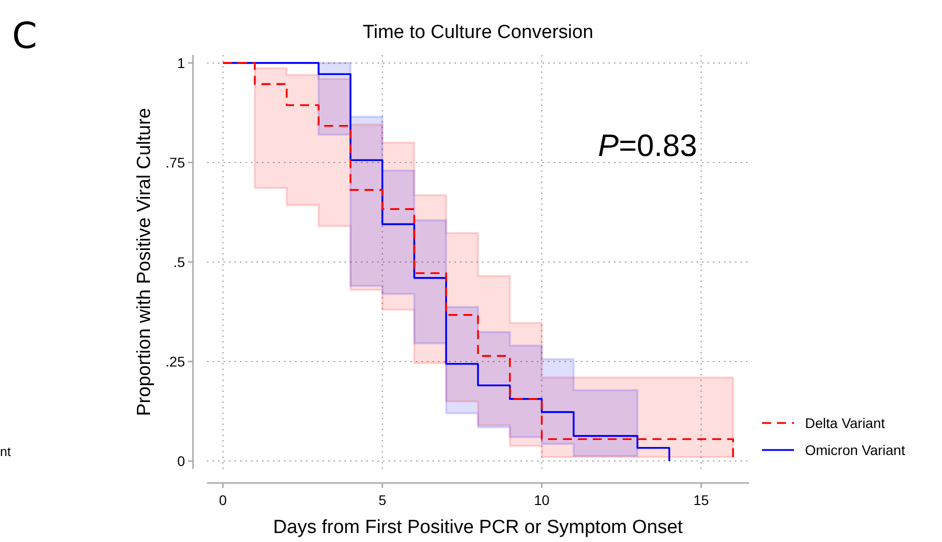  What do you see at coordinates (6, 451) in the screenshot?
I see `text: nt` at bounding box center [6, 451].